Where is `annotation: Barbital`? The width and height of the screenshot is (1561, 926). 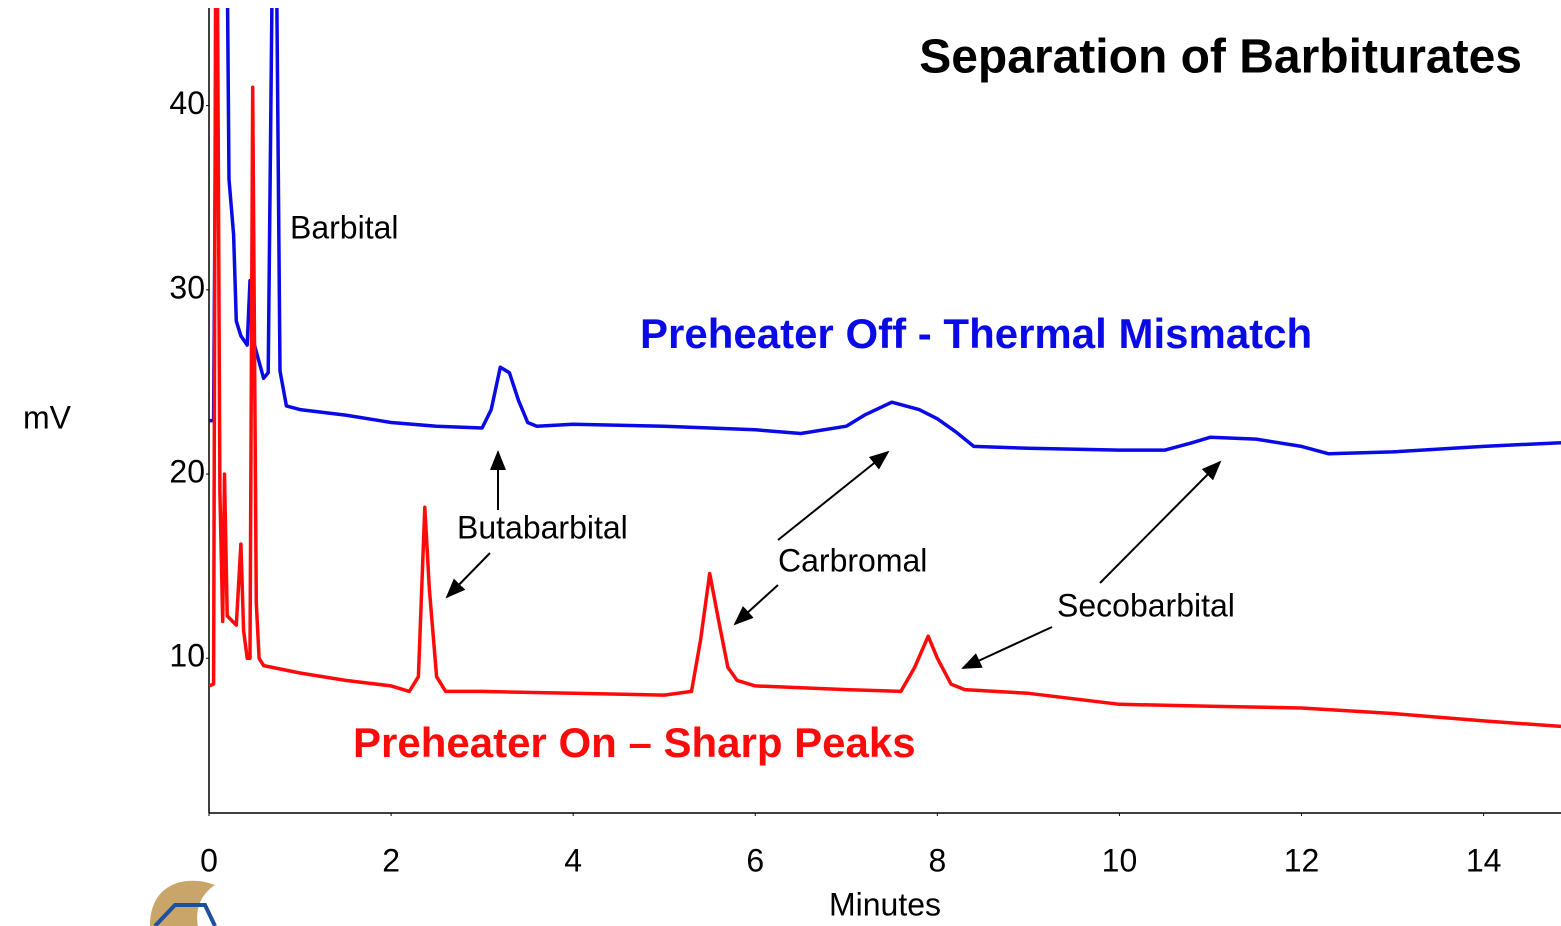
annotation: Barbital is located at coordinates (344, 227).